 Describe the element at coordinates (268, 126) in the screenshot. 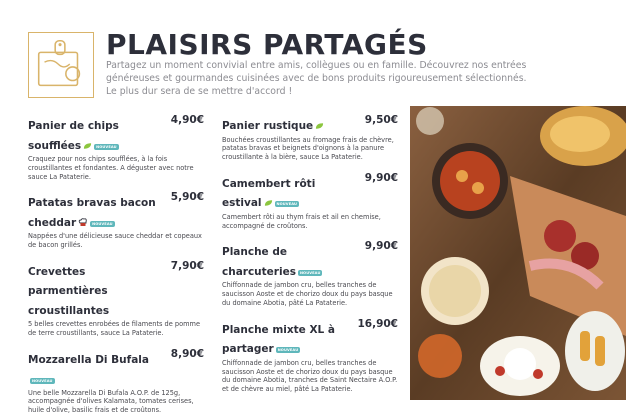

I see `item-name: Panier rustique` at that location.